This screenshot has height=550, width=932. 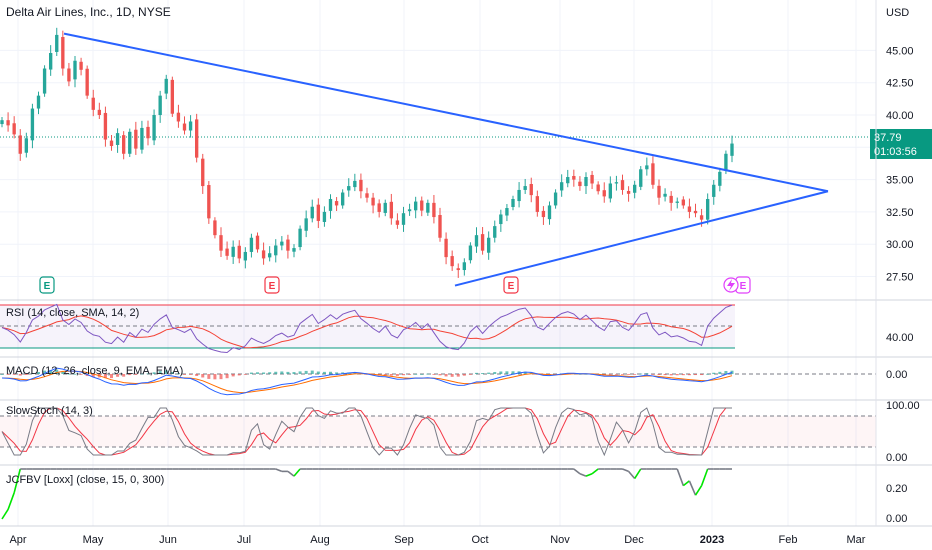 I want to click on price-tick-label: 32.50, so click(x=900, y=213).